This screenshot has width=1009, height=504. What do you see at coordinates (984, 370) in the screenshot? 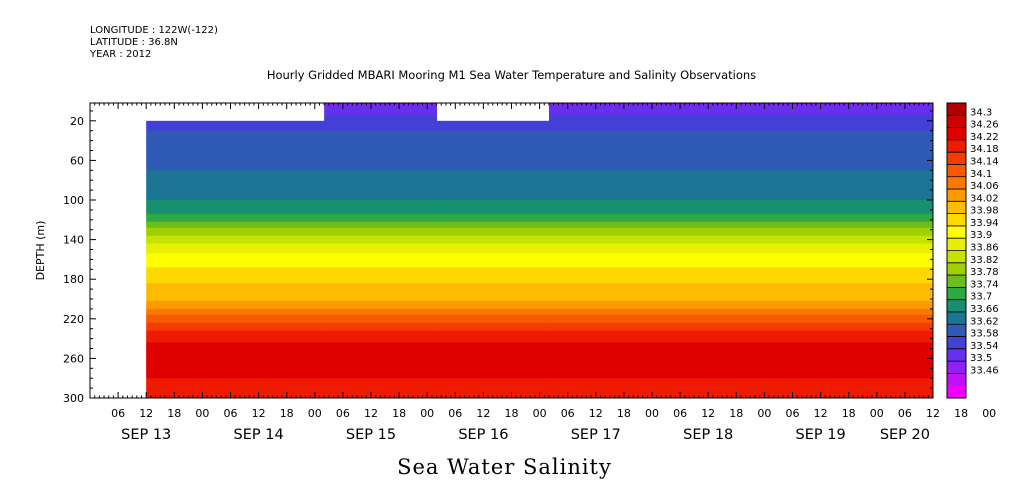
I see `colorbar-label: 33.46` at bounding box center [984, 370].